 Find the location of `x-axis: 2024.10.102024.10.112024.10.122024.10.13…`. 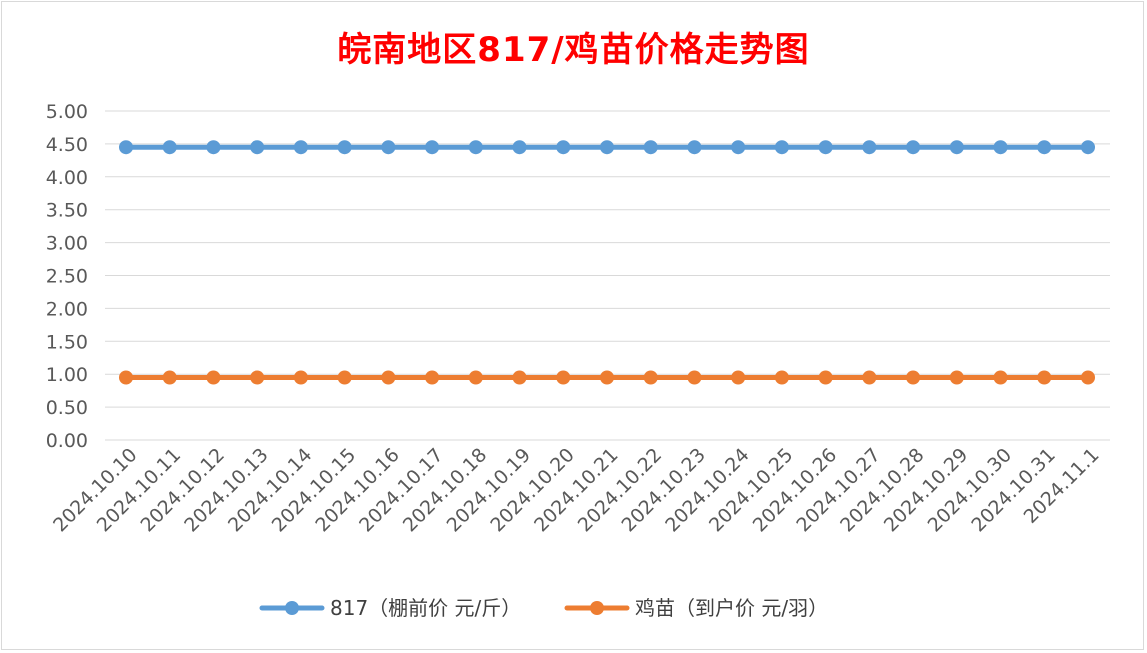

x-axis: 2024.10.102024.10.112024.10.122024.10.13… is located at coordinates (576, 490).